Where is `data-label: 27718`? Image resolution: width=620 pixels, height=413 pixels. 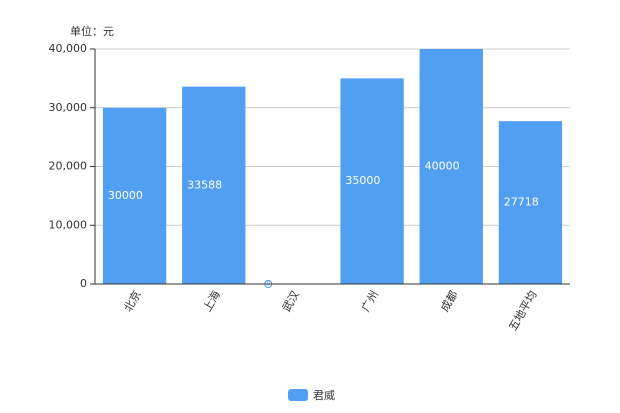
data-label: 27718 is located at coordinates (521, 202).